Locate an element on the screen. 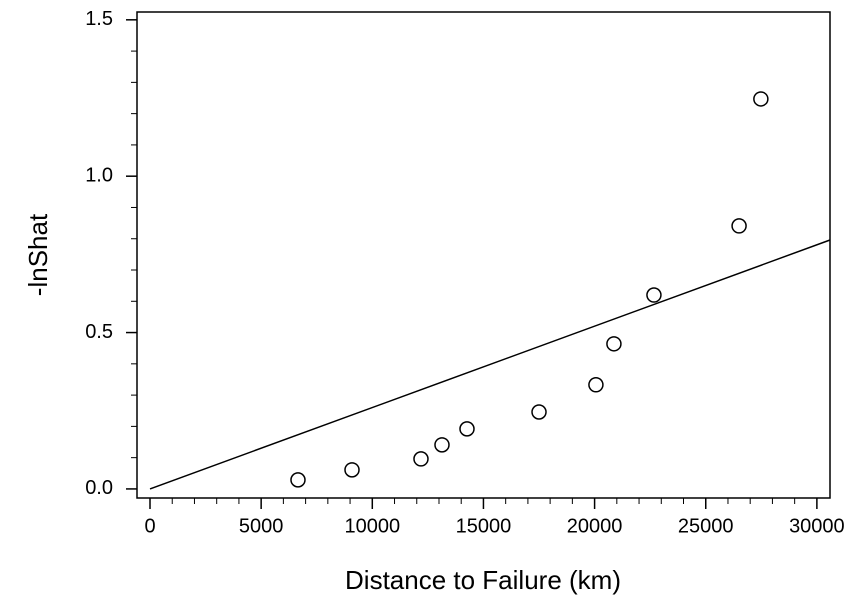  y-tick-label: 0.5 is located at coordinates (99, 332).